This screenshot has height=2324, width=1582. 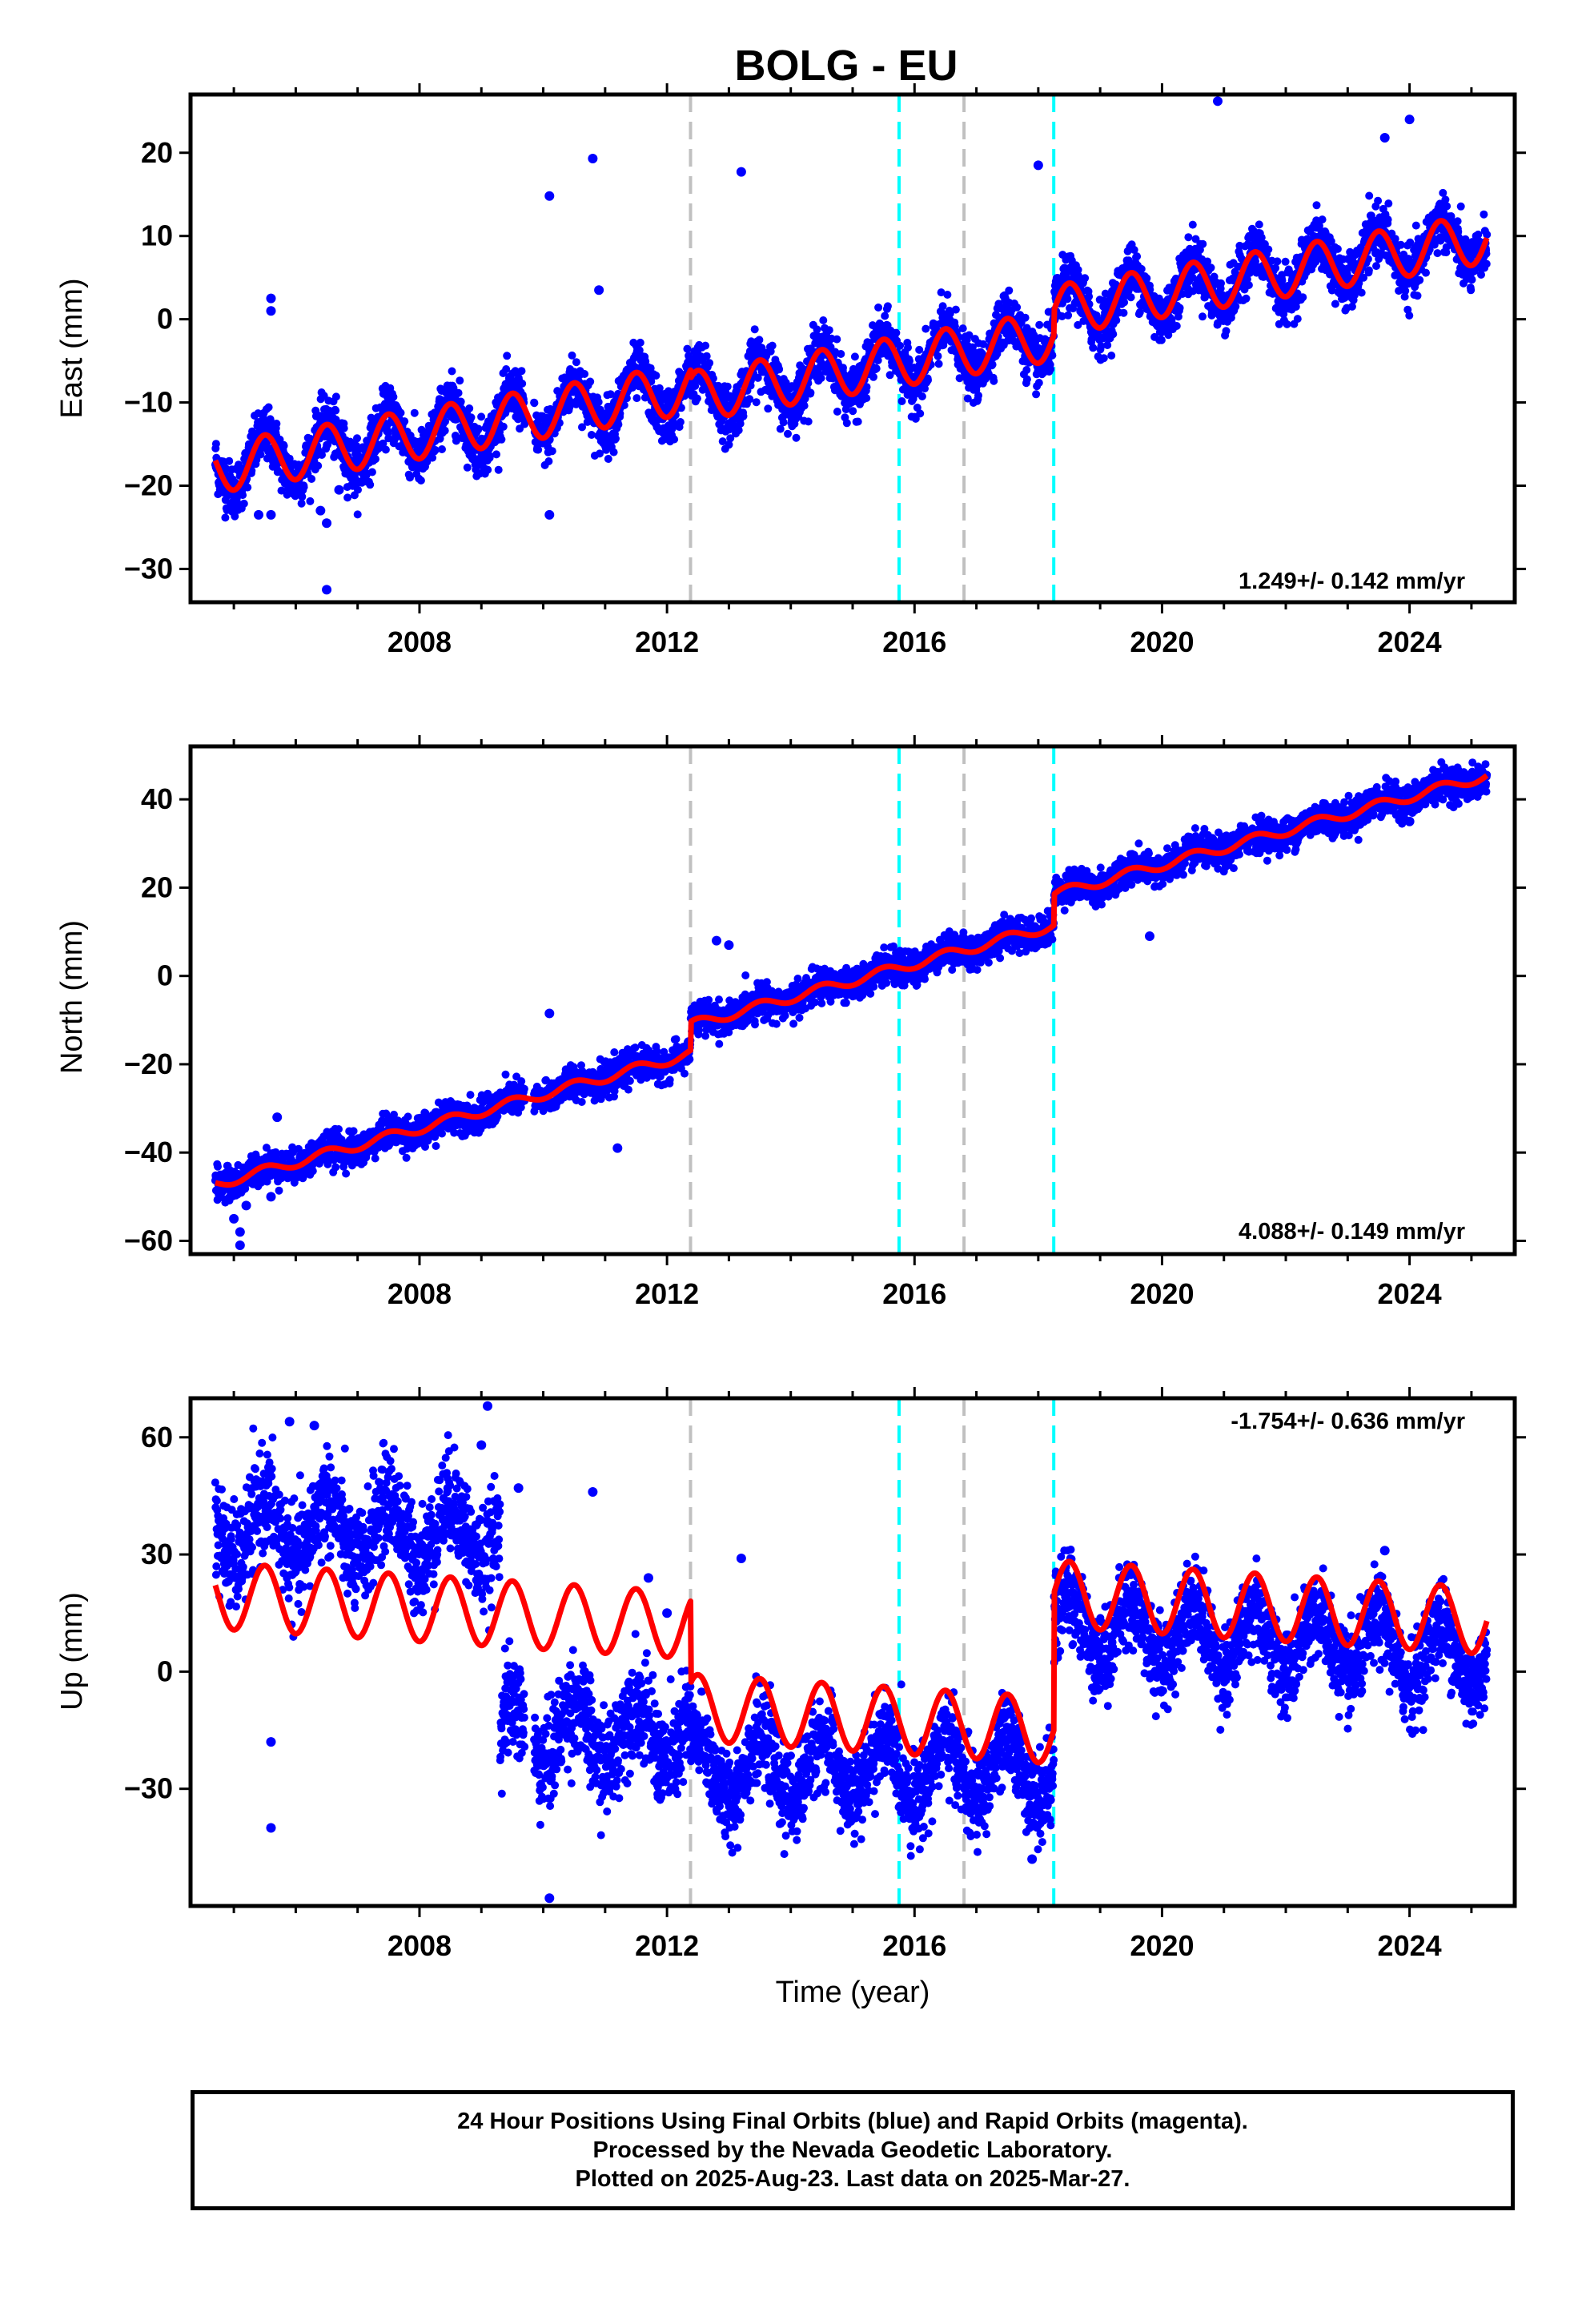 What do you see at coordinates (148, 402) in the screenshot?
I see `east-y-tick-label: −10` at bounding box center [148, 402].